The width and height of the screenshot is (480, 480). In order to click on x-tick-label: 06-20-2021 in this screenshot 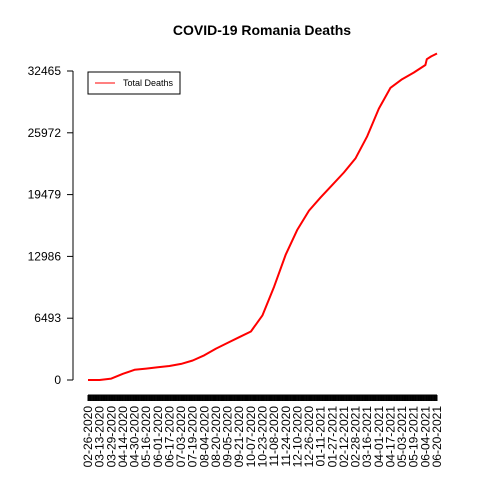, I will do `click(437, 437)`.